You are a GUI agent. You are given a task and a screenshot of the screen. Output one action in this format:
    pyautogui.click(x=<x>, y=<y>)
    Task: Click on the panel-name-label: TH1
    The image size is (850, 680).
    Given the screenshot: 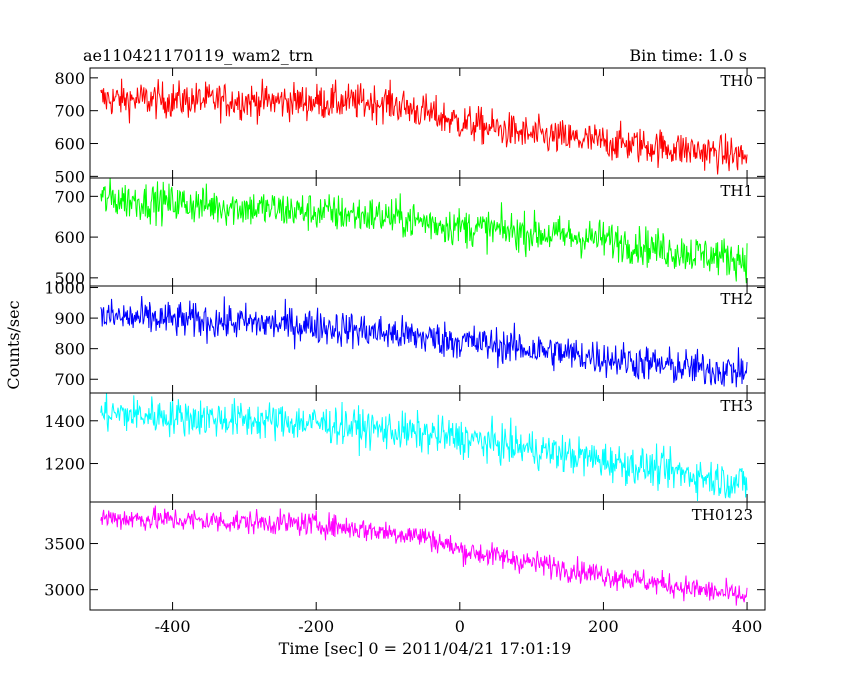 What is the action you would take?
    pyautogui.click(x=736, y=191)
    